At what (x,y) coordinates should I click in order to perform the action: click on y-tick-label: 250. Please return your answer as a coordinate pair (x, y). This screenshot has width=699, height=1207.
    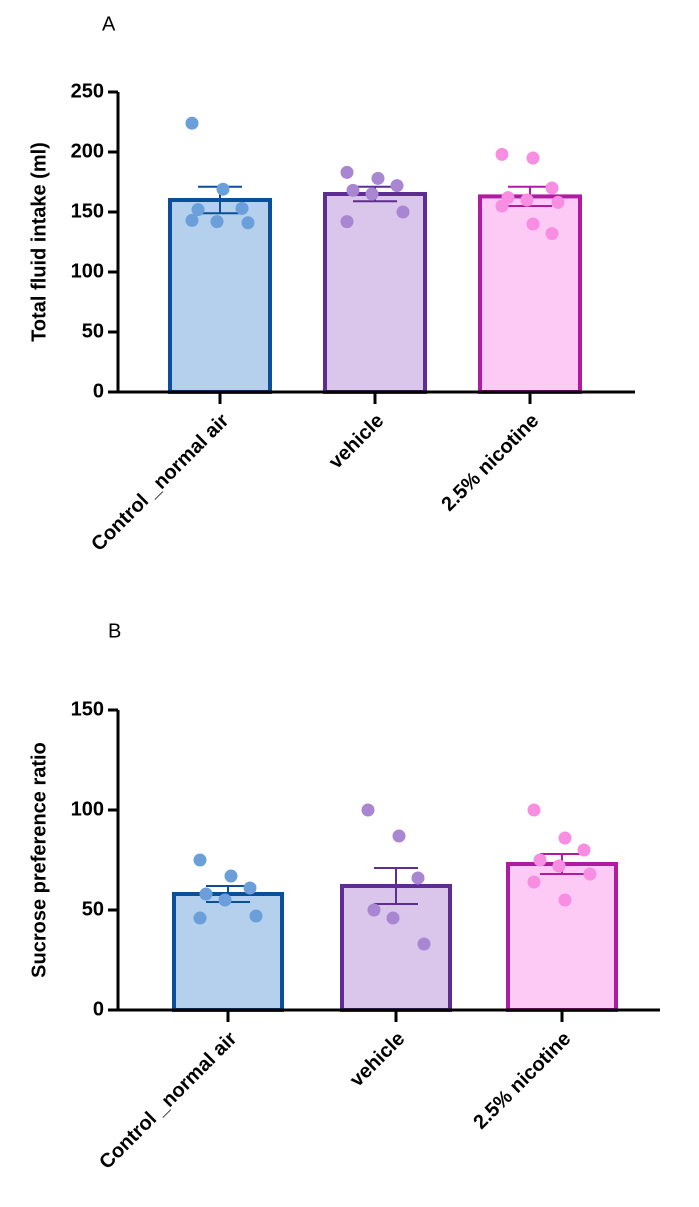
    Looking at the image, I should click on (87, 91).